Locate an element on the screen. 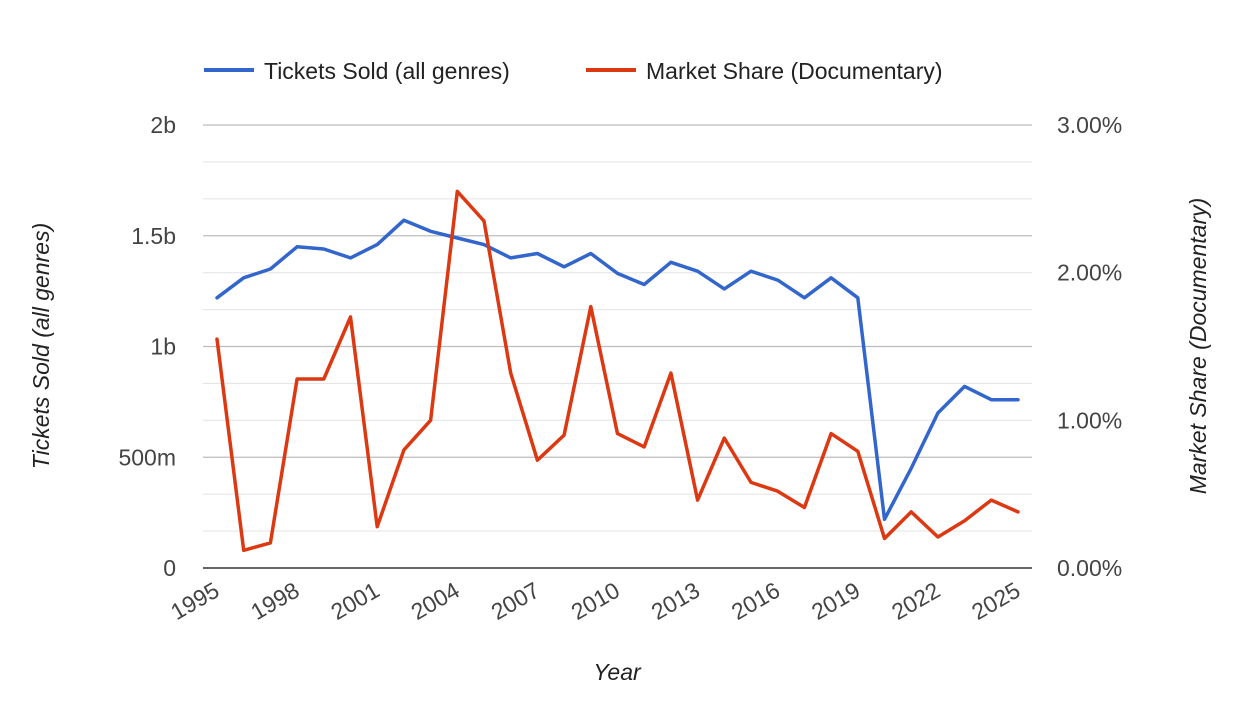 The height and width of the screenshot is (707, 1256). x-tick-label: 2016 is located at coordinates (755, 601).